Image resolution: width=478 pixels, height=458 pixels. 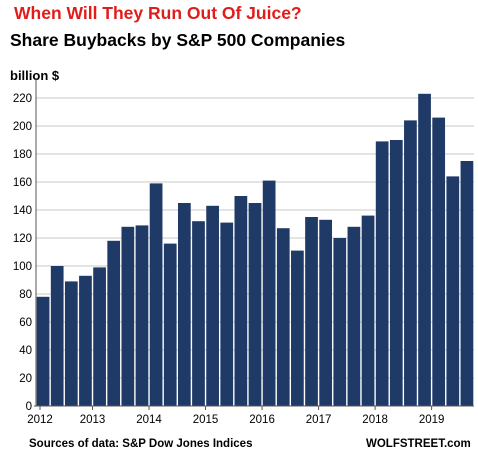 I want to click on y-tick-label-80: 80, so click(x=25, y=295).